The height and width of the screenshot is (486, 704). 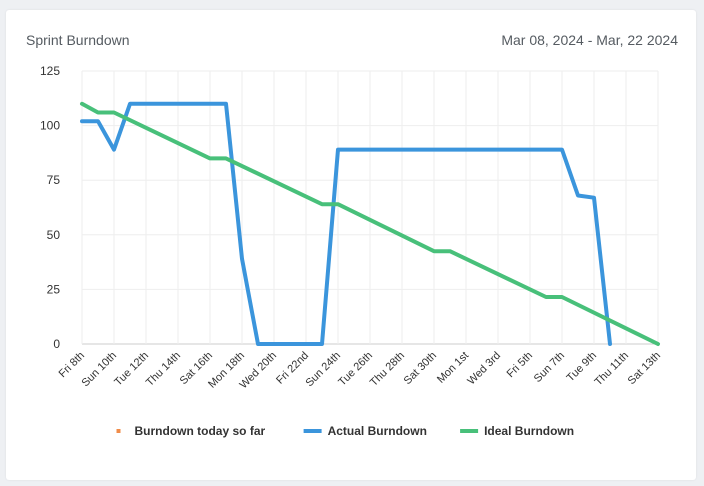 I want to click on x-tick-label: Wed 3rd, so click(x=484, y=369).